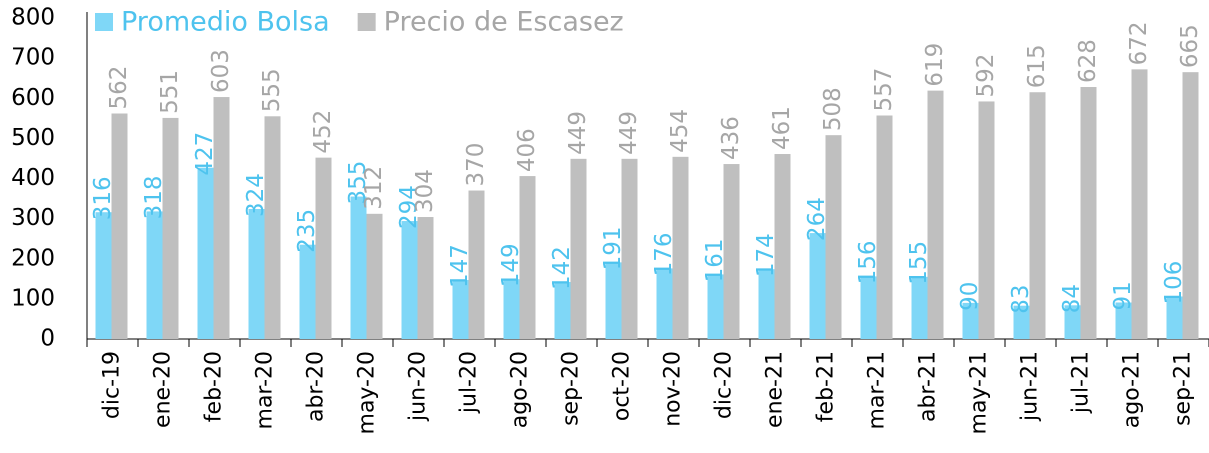 This screenshot has height=453, width=1209. Describe the element at coordinates (33, 18) in the screenshot. I see `y-tick-label: 800` at that location.